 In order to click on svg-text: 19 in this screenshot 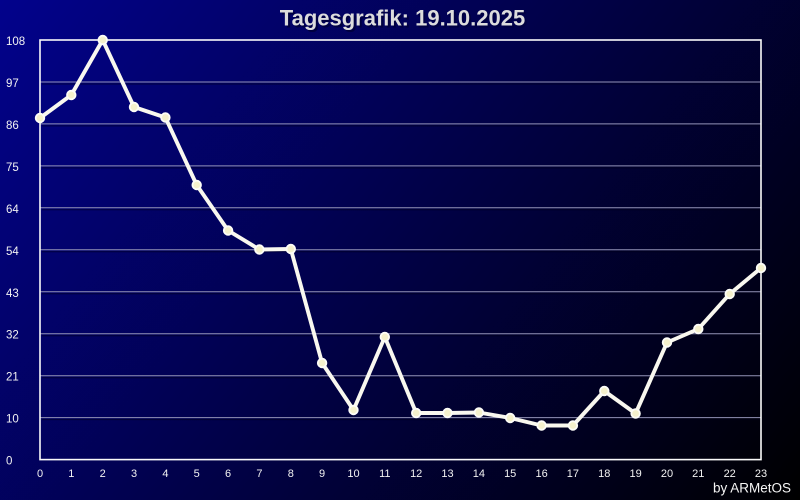, I will do `click(635, 474)`.